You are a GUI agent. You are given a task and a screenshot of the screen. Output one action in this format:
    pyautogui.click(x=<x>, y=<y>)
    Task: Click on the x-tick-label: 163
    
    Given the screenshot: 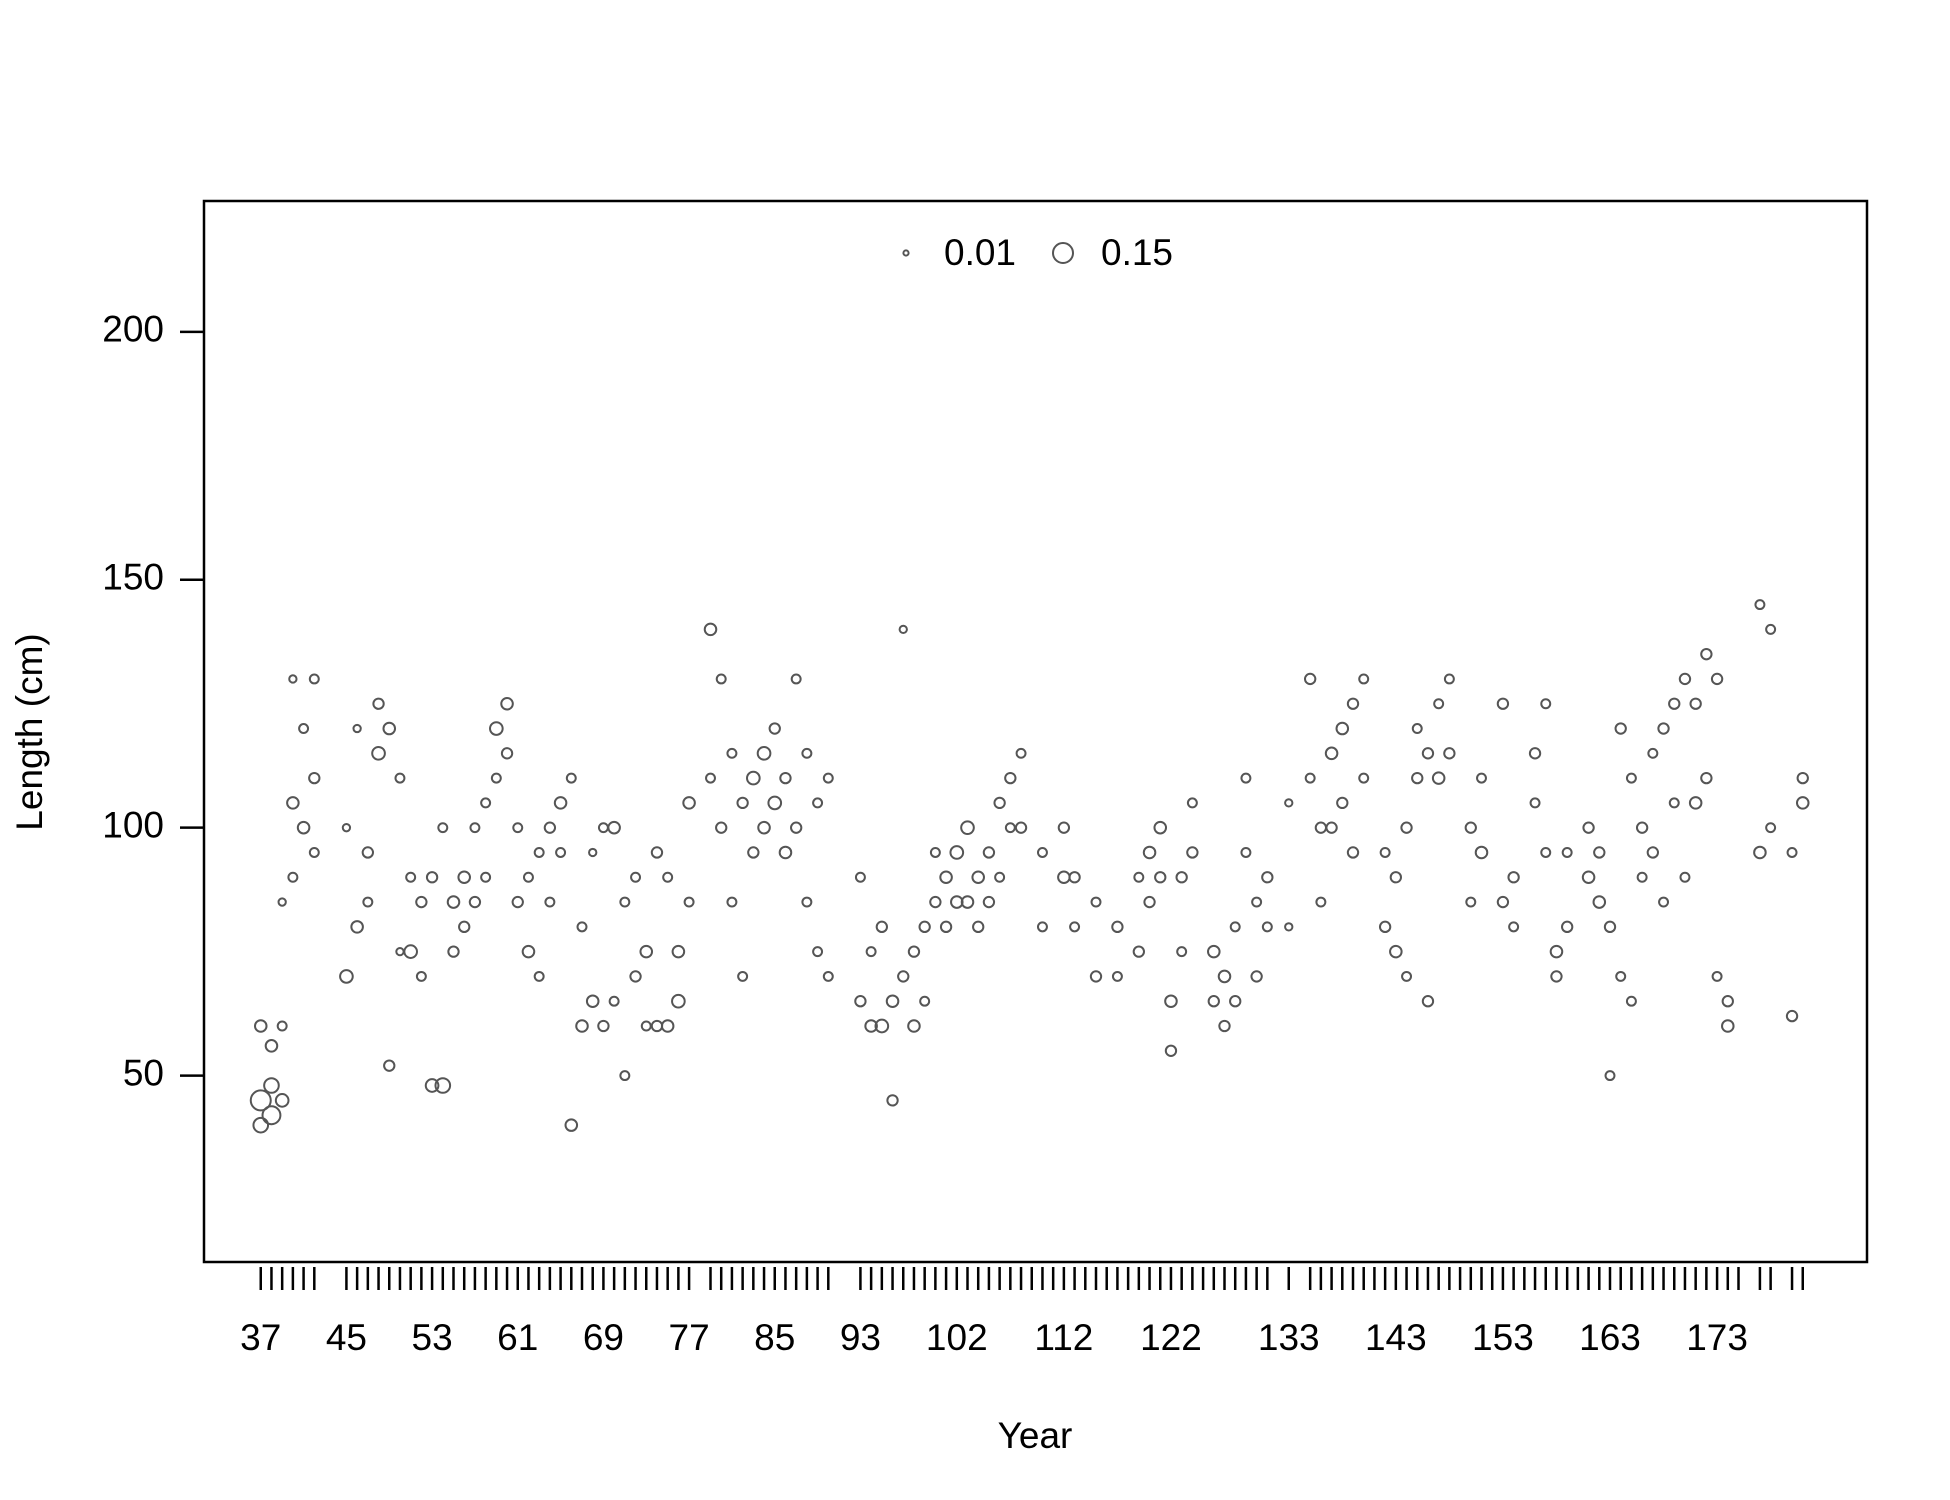 What is the action you would take?
    pyautogui.click(x=1610, y=1337)
    